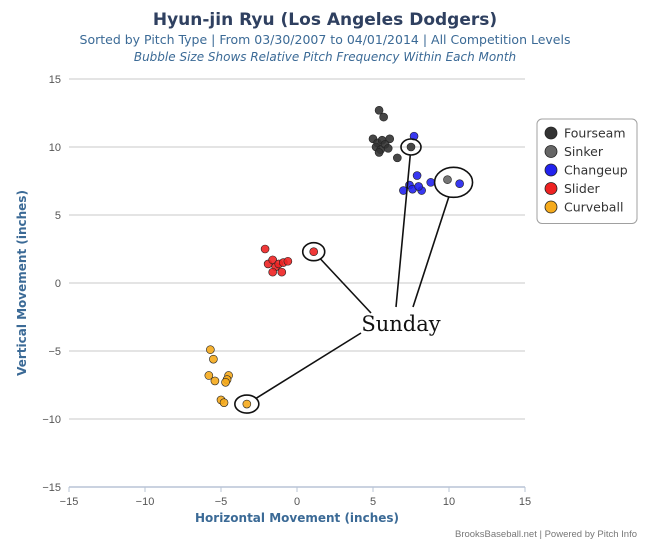 The image size is (650, 542). I want to click on legend-item-changeup: Changeup, so click(586, 170).